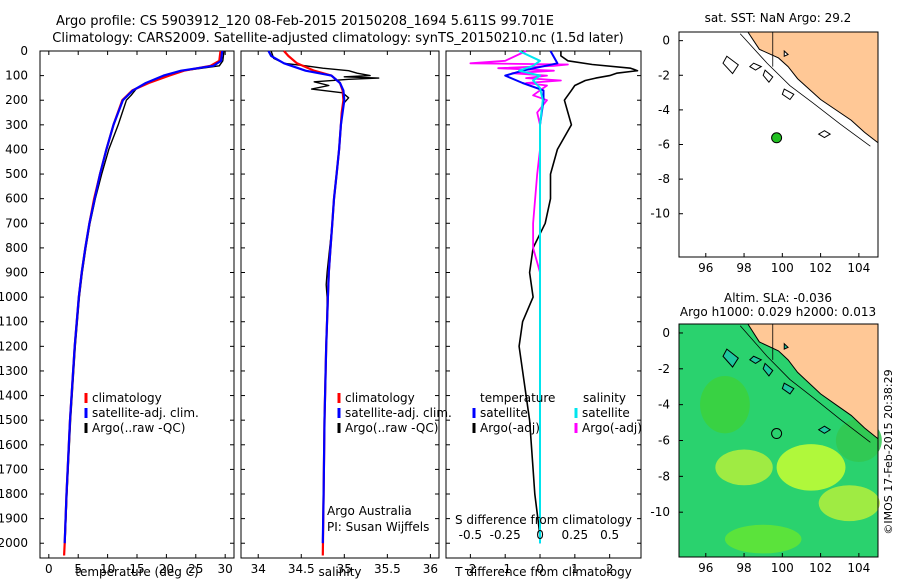 Image resolution: width=900 pixels, height=580 pixels. Describe the element at coordinates (16, 125) in the screenshot. I see `depth-tick-label: 300` at that location.